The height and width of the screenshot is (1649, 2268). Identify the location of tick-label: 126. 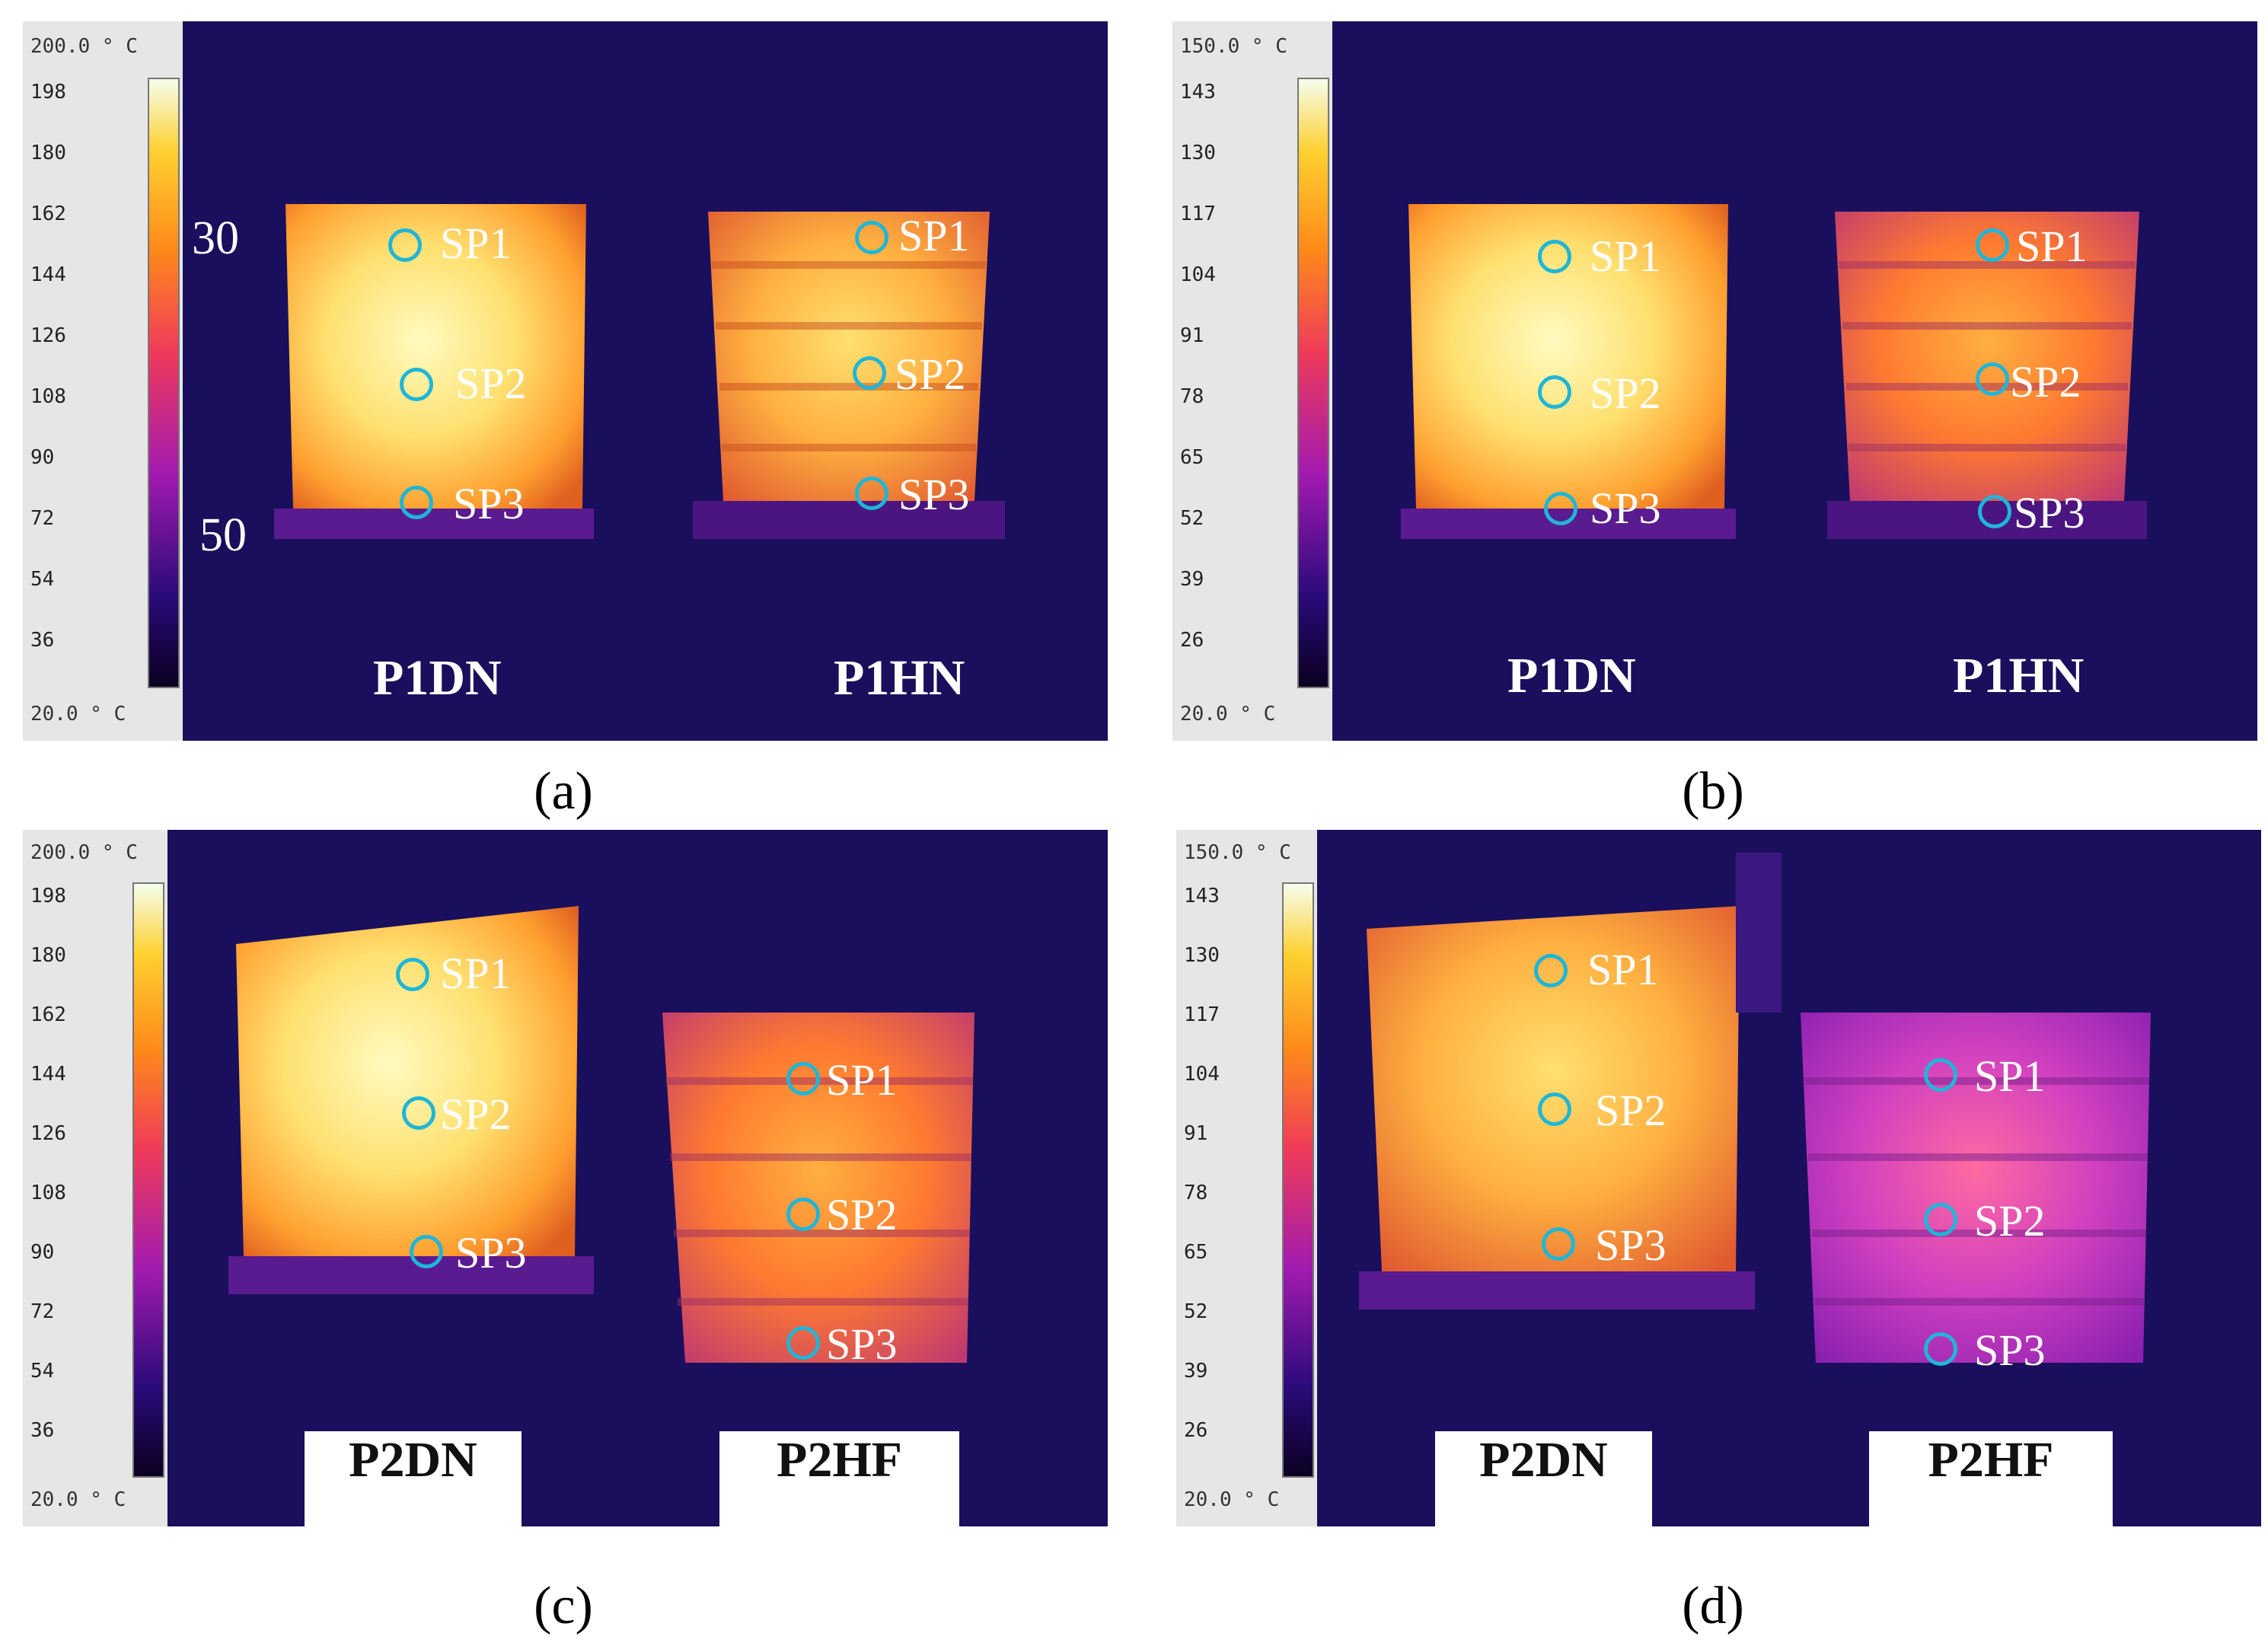
(48, 1133).